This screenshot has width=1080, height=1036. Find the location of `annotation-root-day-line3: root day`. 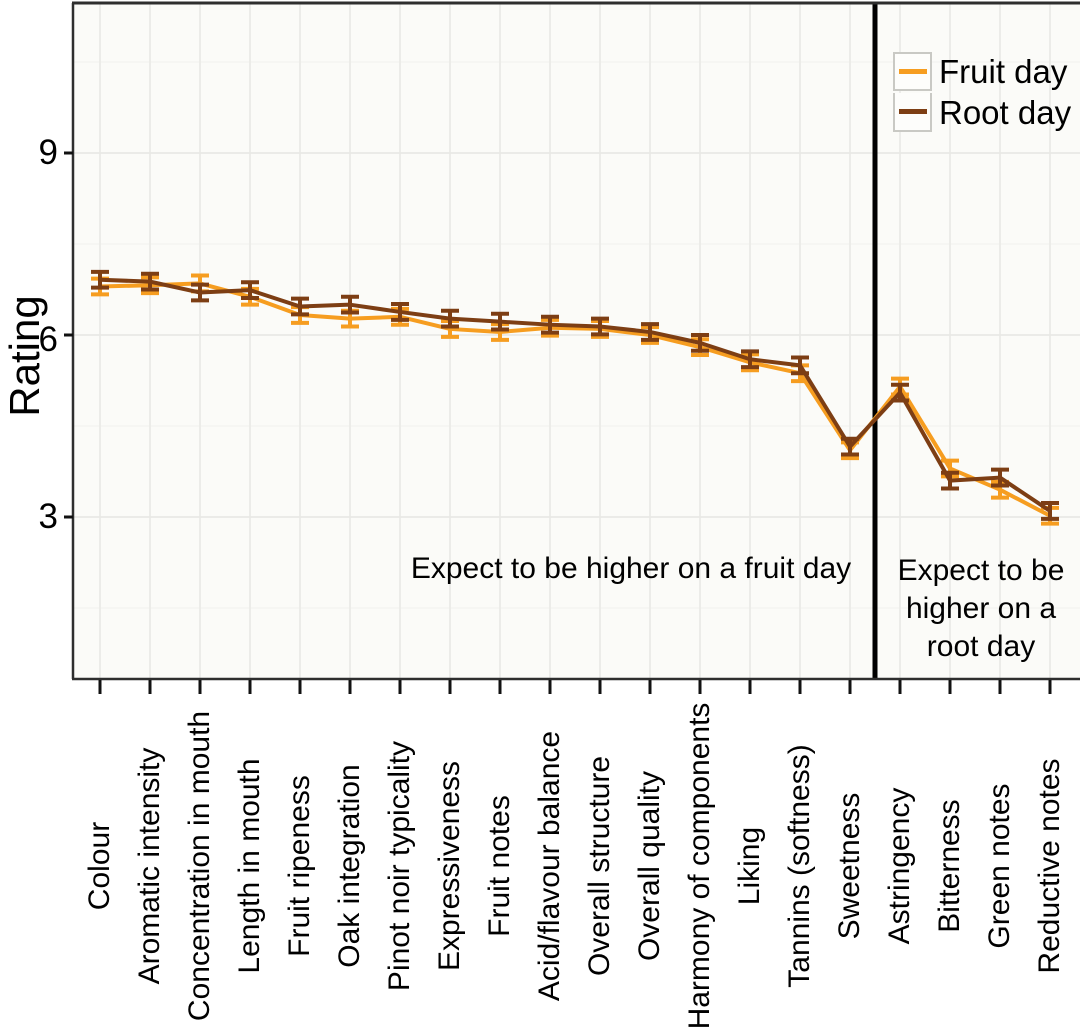

annotation-root-day-line3: root day is located at coordinates (981, 646).